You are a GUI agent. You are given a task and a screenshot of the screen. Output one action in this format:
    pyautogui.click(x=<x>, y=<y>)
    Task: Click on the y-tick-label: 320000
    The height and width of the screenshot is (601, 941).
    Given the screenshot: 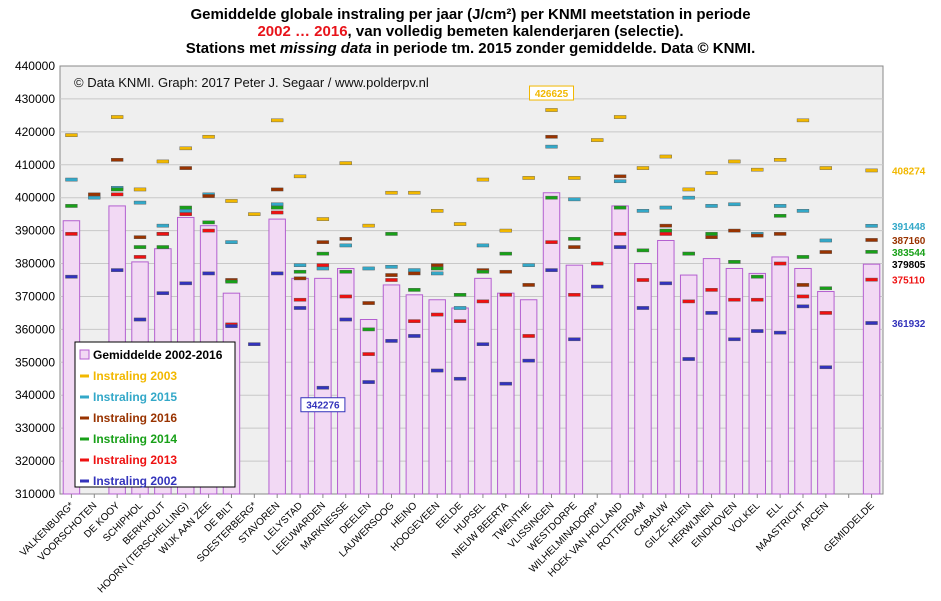 What is the action you would take?
    pyautogui.click(x=35, y=461)
    